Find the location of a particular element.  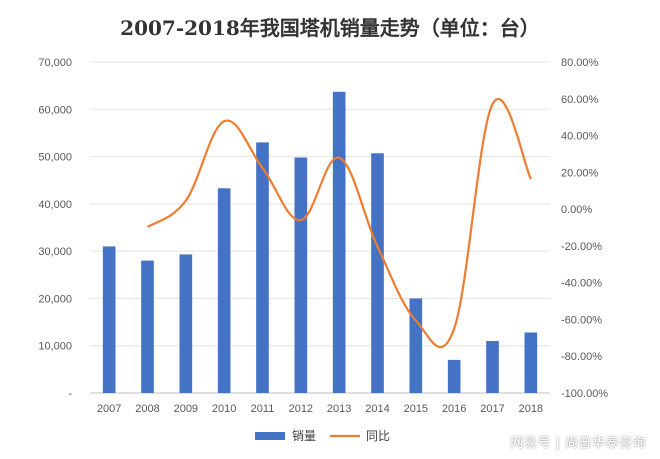

right-axis-tick-label: -100.00% is located at coordinates (584, 394).